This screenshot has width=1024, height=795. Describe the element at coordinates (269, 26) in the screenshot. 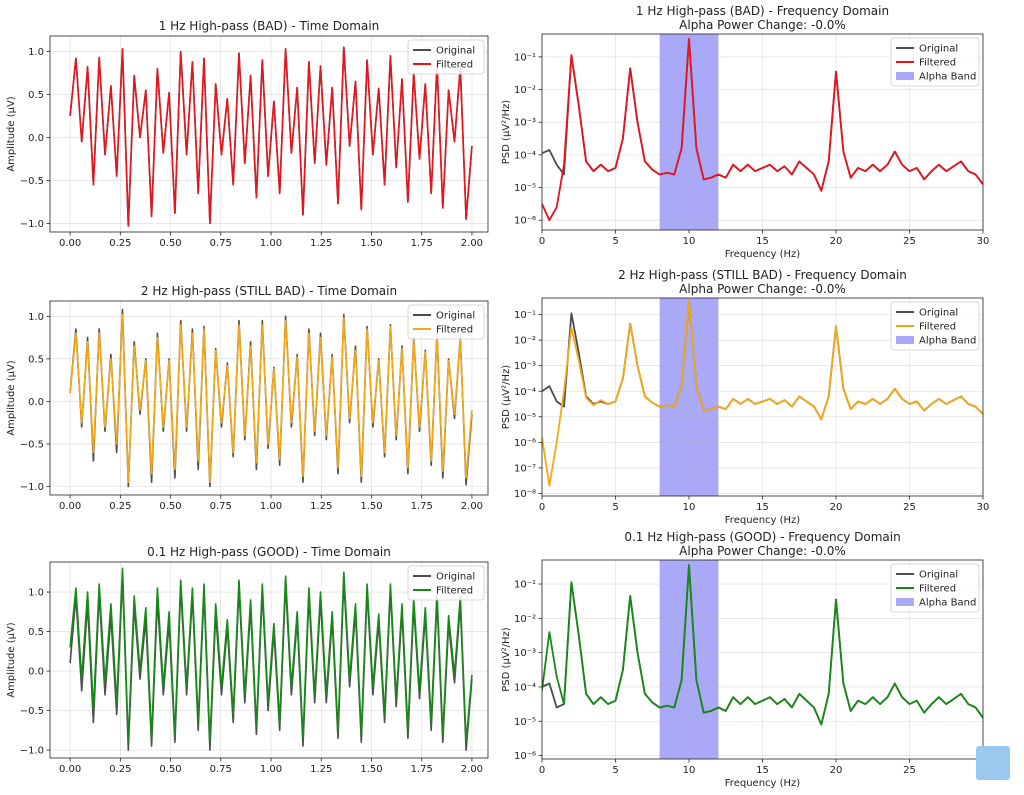

I see `td1-title: 1 Hz High-pass (BAD) - Time Domain` at that location.